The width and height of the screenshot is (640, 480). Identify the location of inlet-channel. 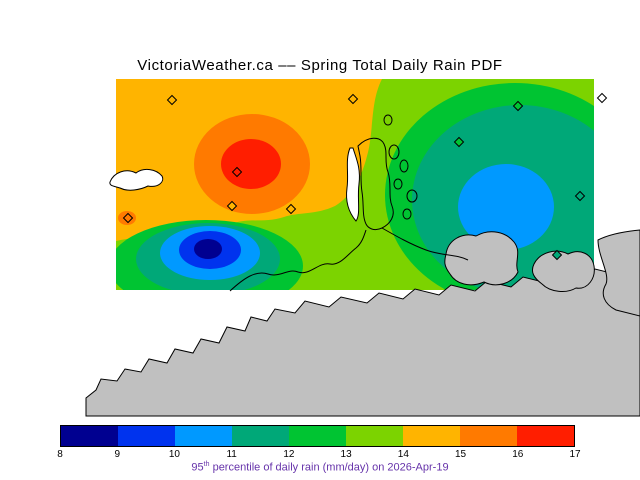
(353, 184).